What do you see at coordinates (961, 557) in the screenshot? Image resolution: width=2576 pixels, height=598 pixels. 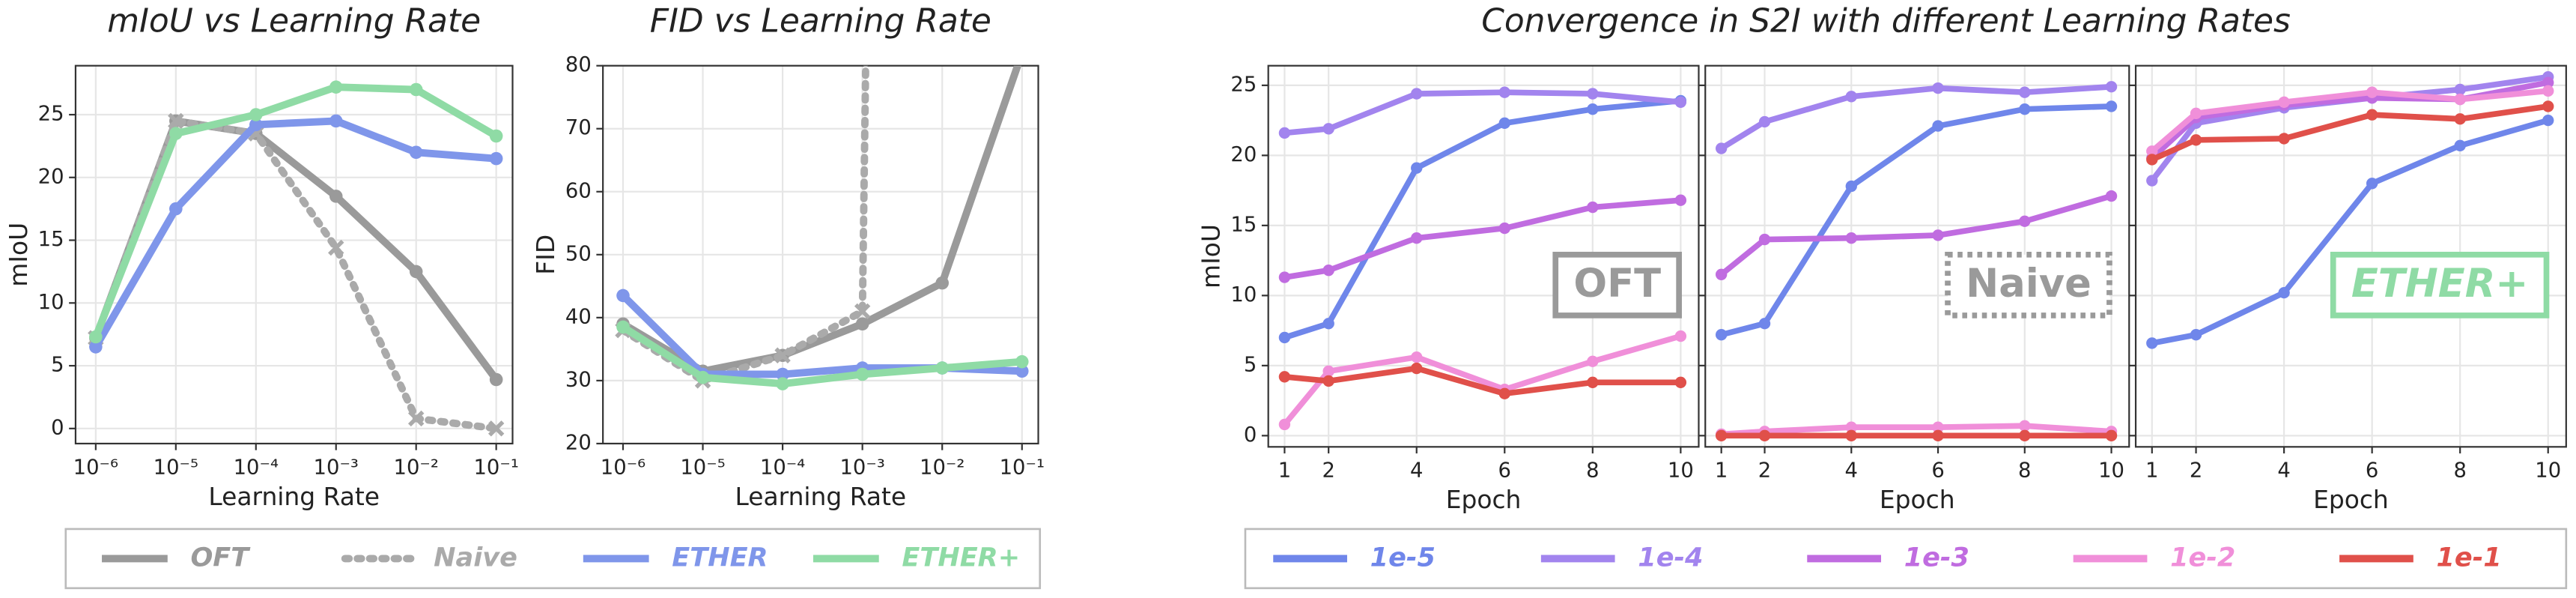 I see `legend-label: ETHER+` at bounding box center [961, 557].